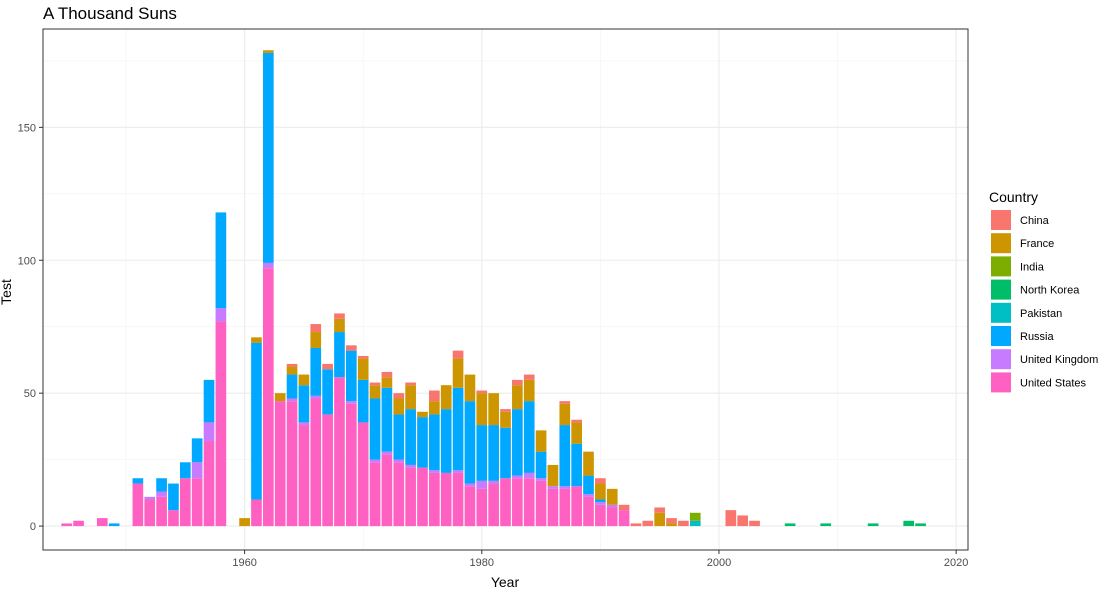 The image size is (1119, 595). What do you see at coordinates (327, 366) in the screenshot?
I see `bar-china-1967` at bounding box center [327, 366].